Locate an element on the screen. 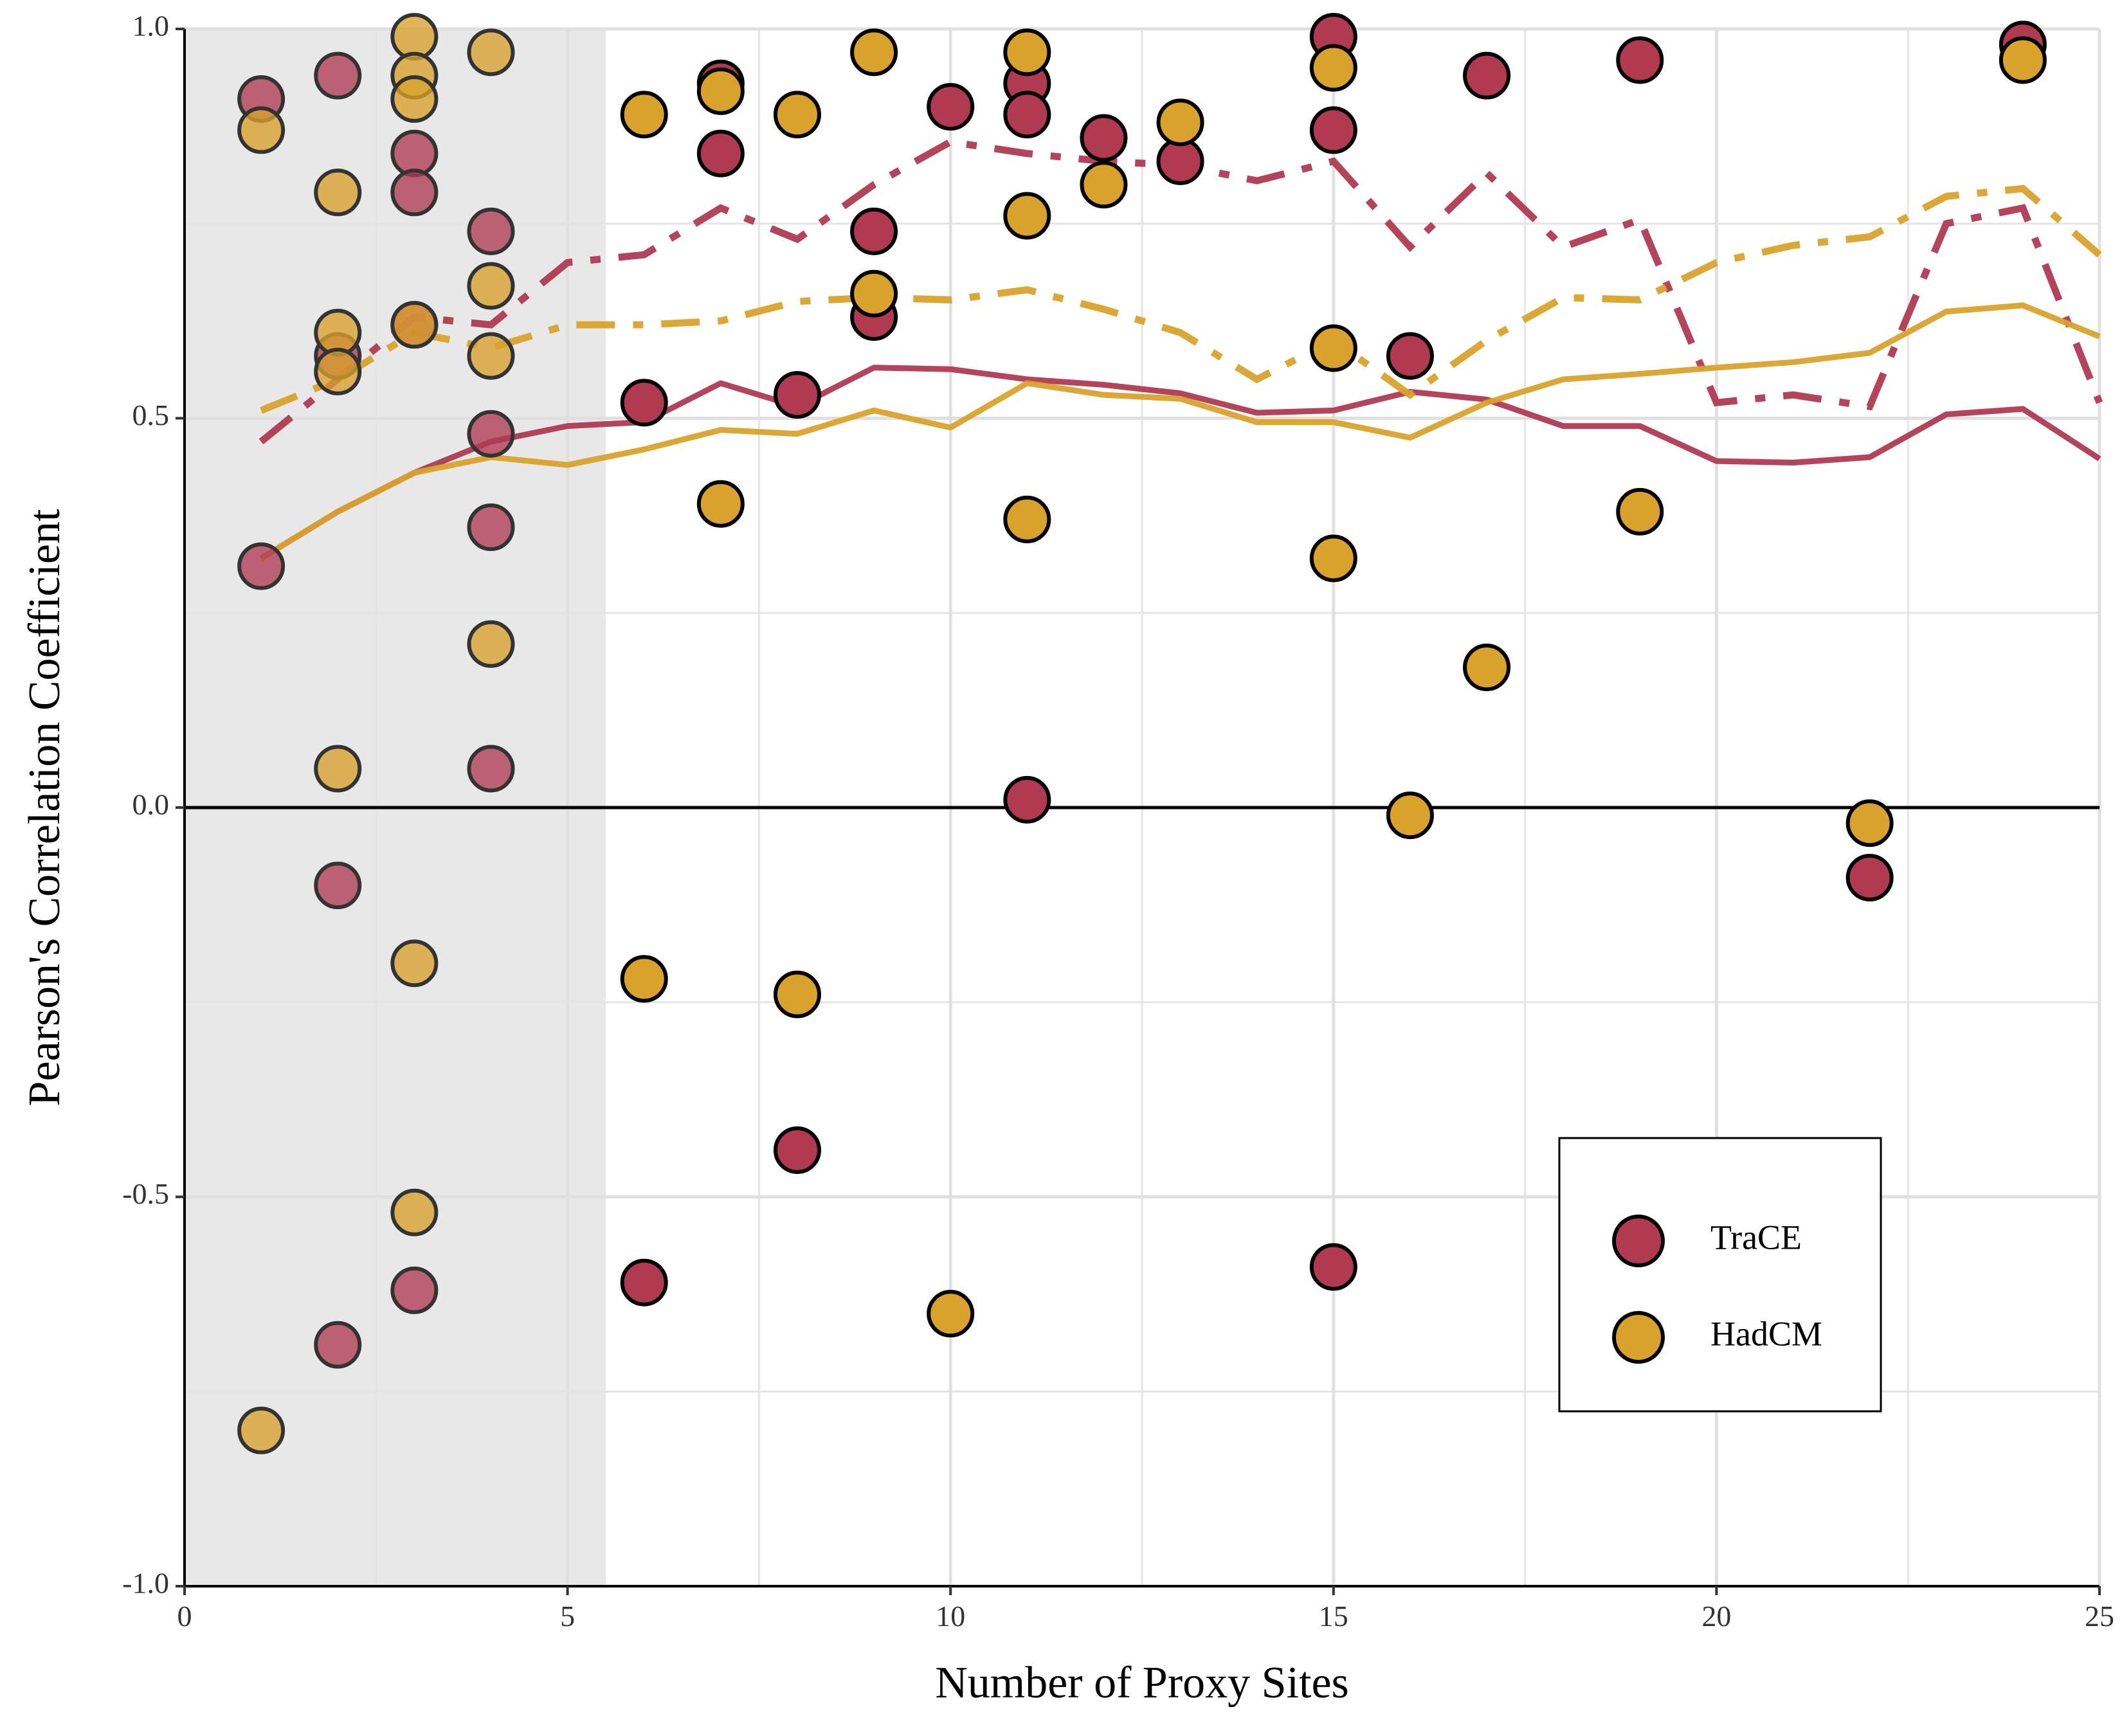  x-tick-label: 10 is located at coordinates (951, 1616).